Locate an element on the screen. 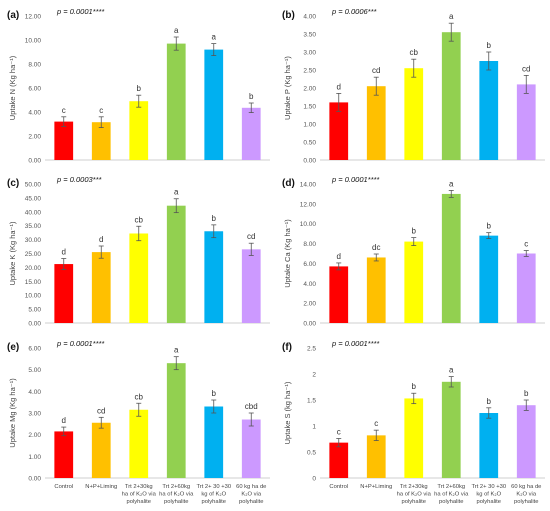  y-tick-label: 3.50 is located at coordinates (309, 35).